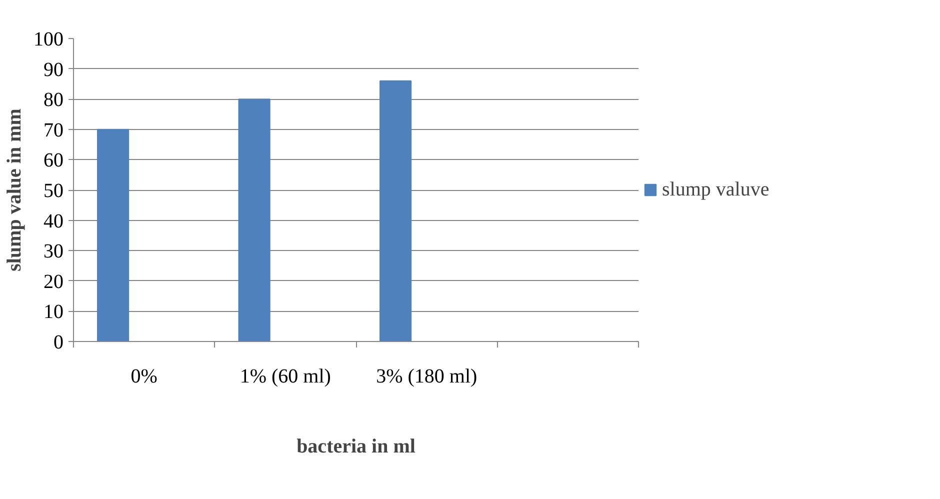  What do you see at coordinates (54, 281) in the screenshot?
I see `y-tick-label: 20` at bounding box center [54, 281].